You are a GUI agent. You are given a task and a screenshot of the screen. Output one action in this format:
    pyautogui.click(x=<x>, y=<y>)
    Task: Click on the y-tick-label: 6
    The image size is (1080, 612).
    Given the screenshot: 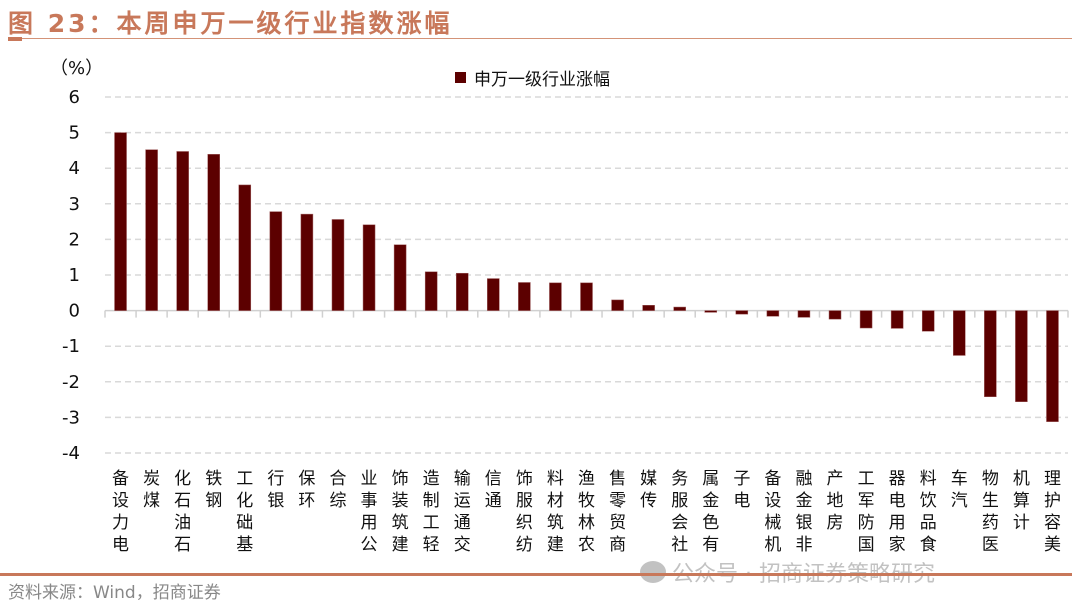 What is the action you would take?
    pyautogui.click(x=74, y=97)
    